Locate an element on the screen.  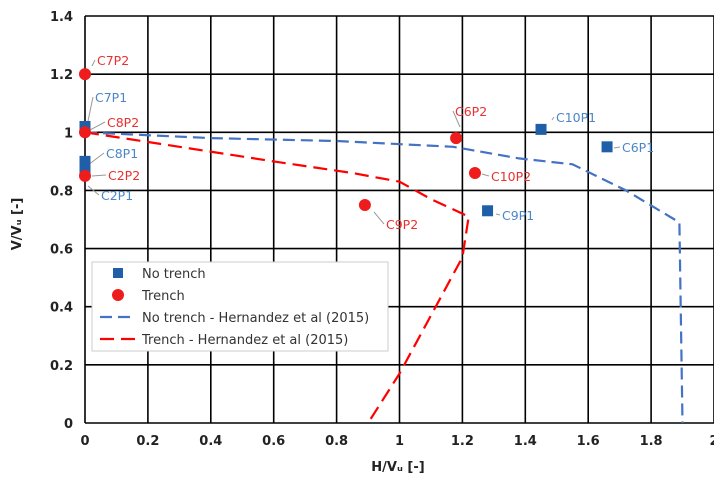
x-tick-label: 1.8 is located at coordinates (651, 441).